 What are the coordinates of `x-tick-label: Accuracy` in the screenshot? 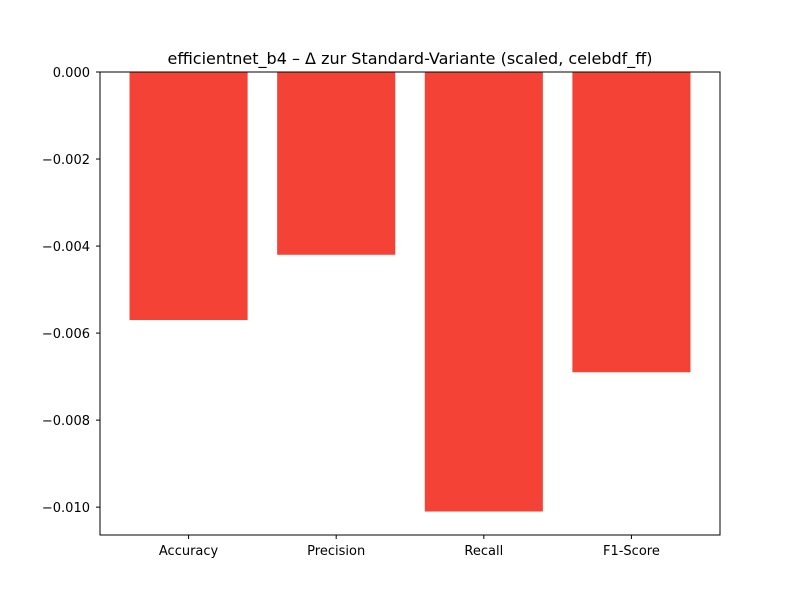 It's located at (189, 551).